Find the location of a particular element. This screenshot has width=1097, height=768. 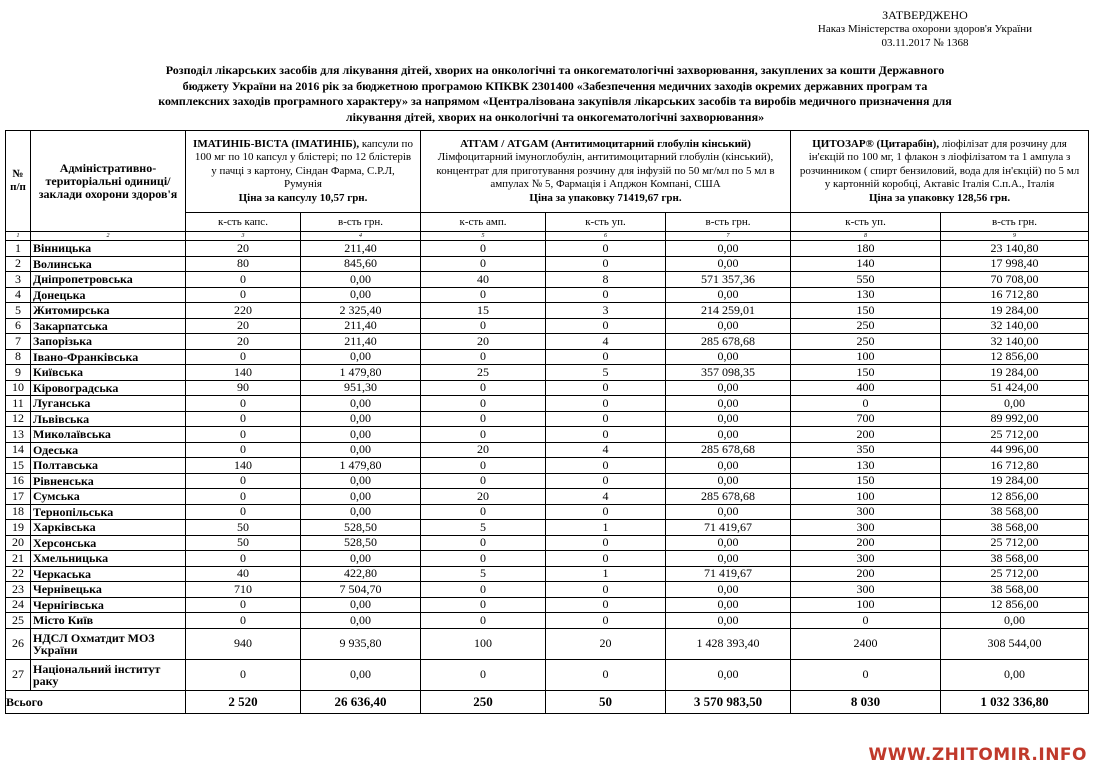

total-value: 250 is located at coordinates (483, 701).